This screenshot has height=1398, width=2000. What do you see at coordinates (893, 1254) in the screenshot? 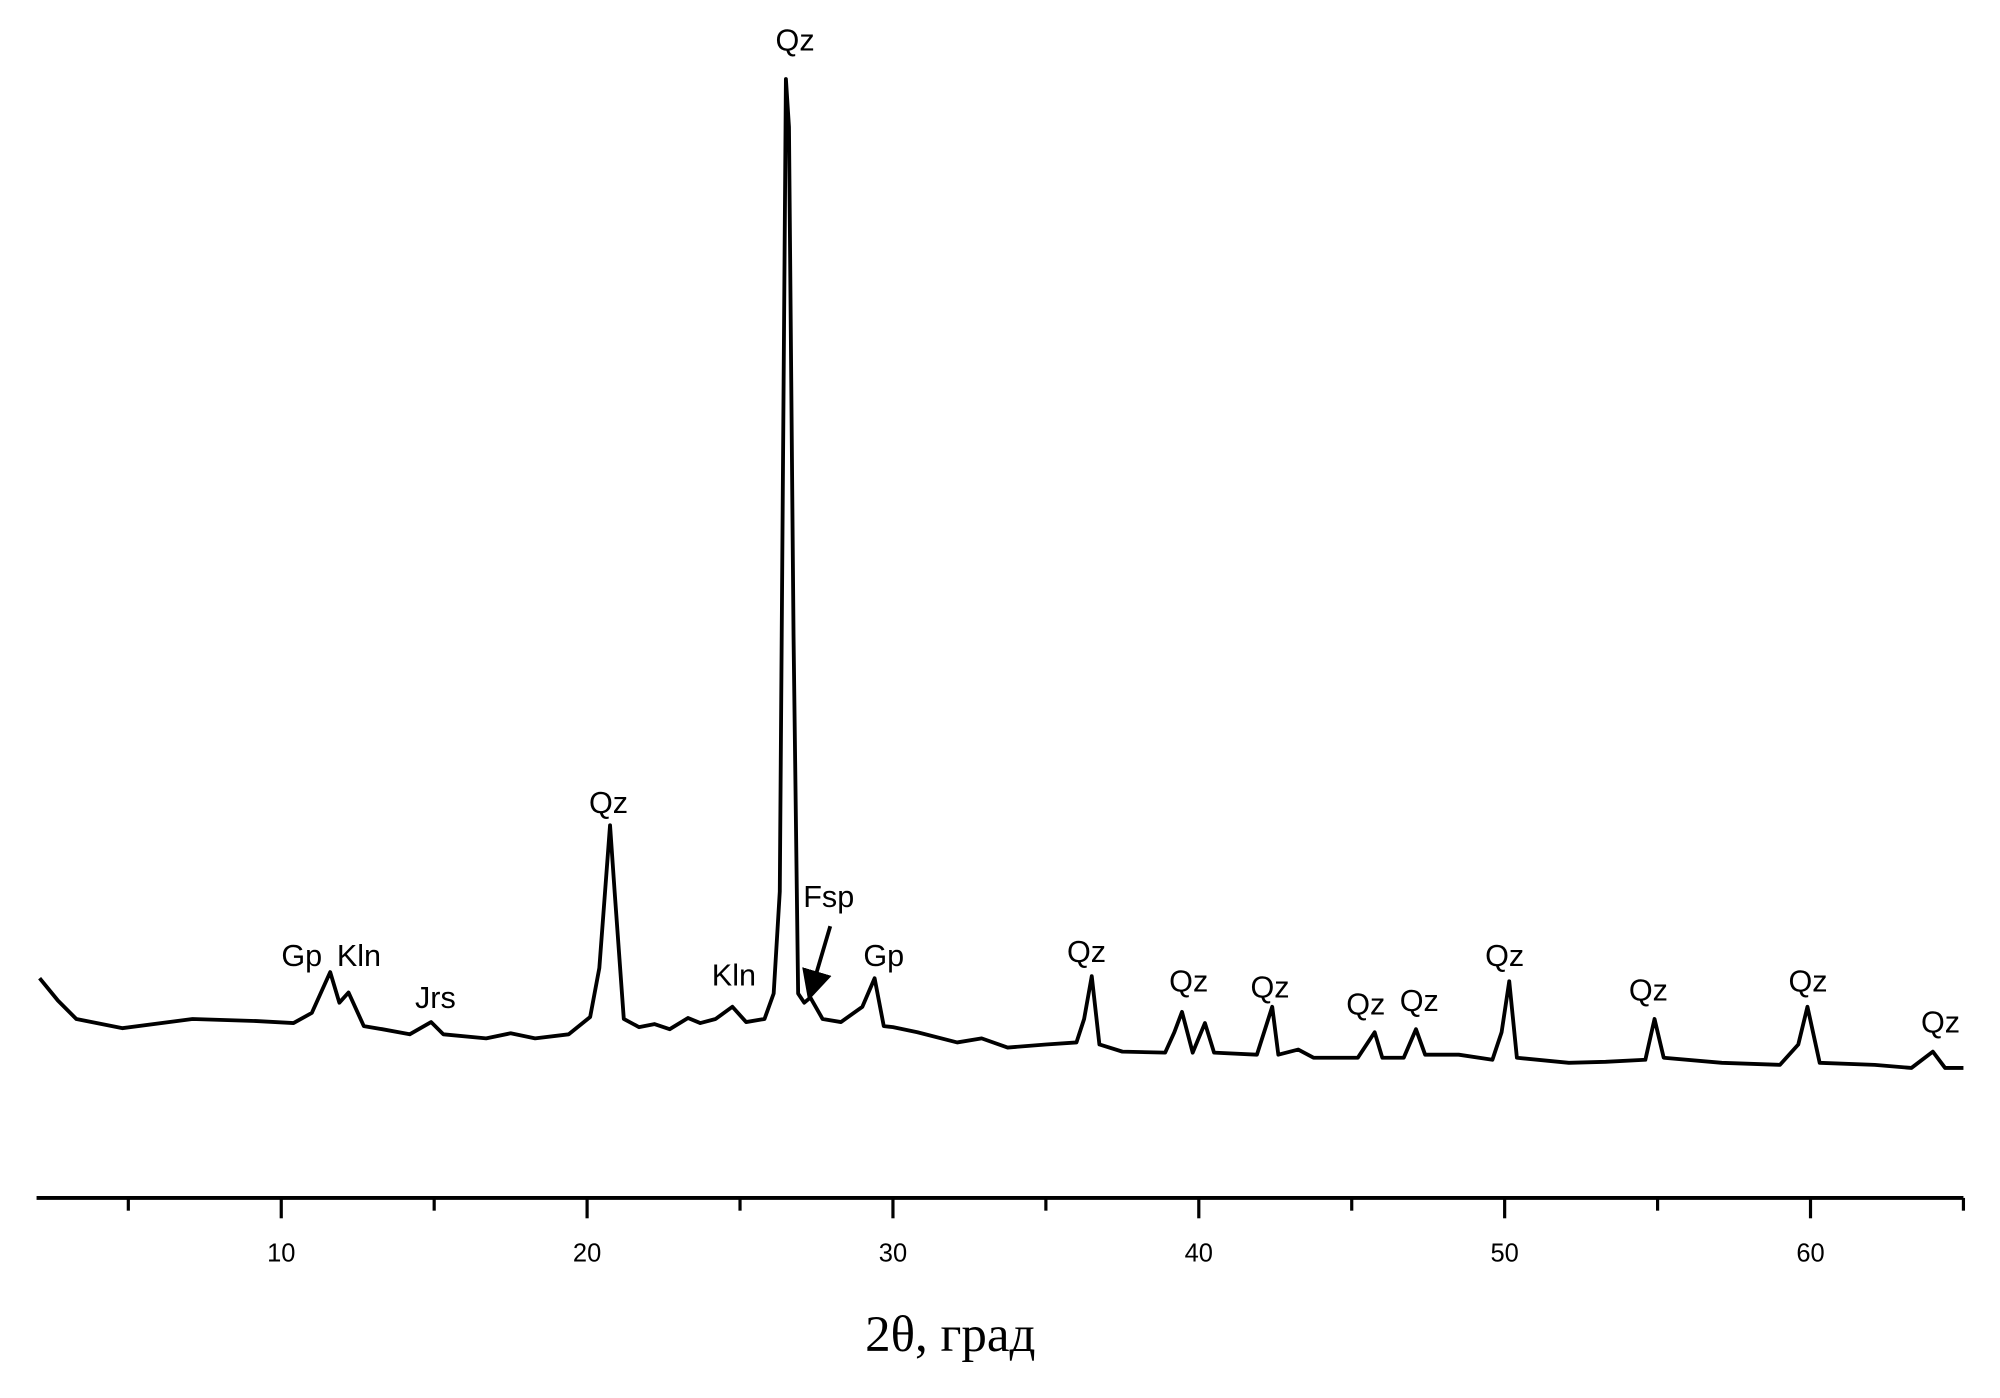
I see `x-tick-label: 30` at bounding box center [893, 1254].